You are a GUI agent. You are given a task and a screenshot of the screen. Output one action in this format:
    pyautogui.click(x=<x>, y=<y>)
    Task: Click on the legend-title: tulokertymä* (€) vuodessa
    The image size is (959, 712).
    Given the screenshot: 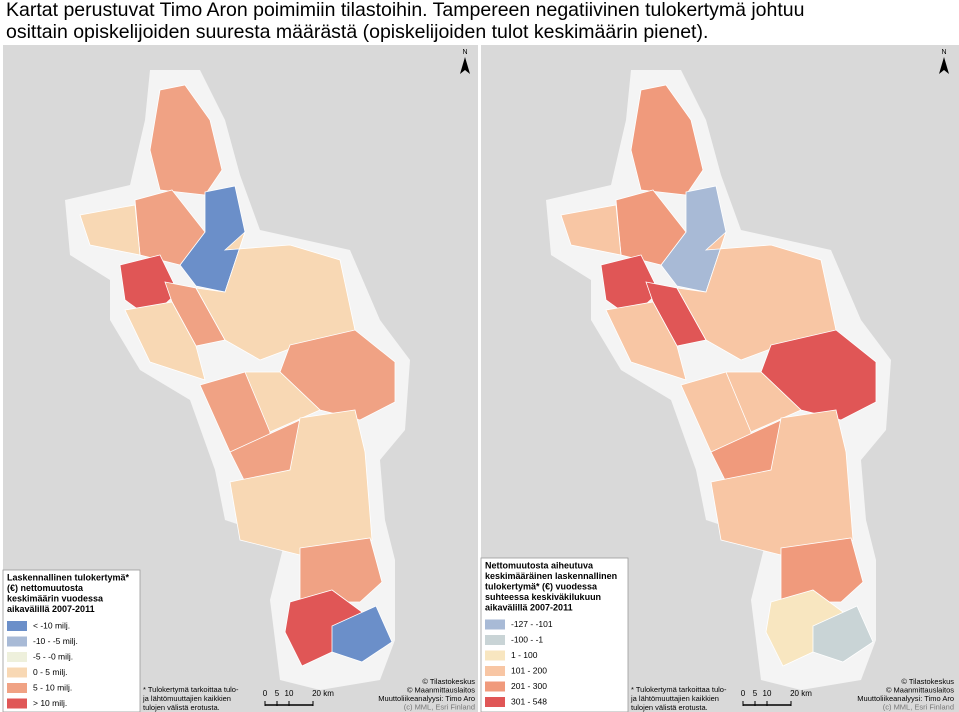 What is the action you would take?
    pyautogui.click(x=541, y=586)
    